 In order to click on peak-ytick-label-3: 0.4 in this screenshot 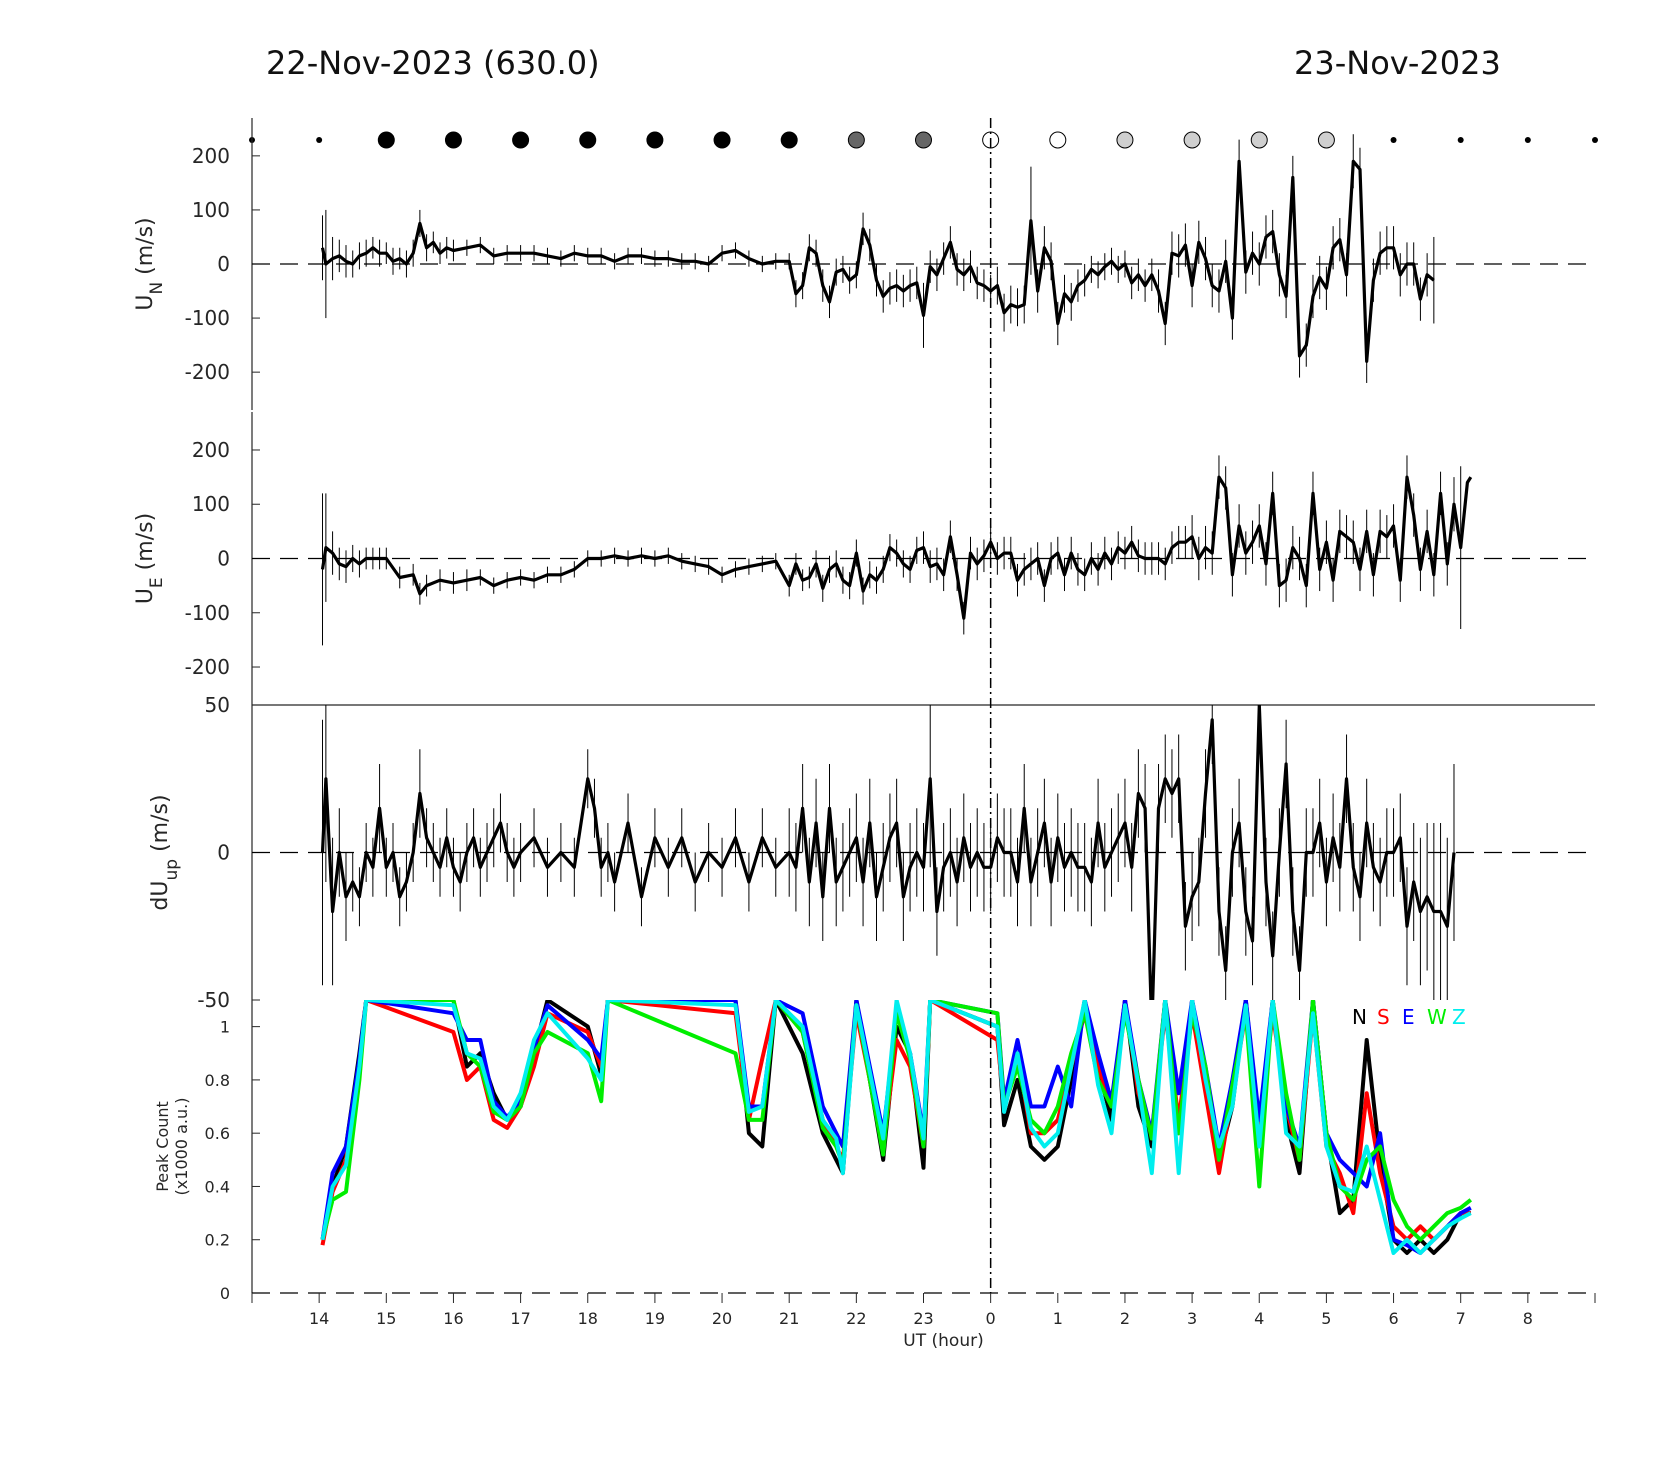, I will do `click(217, 1186)`.